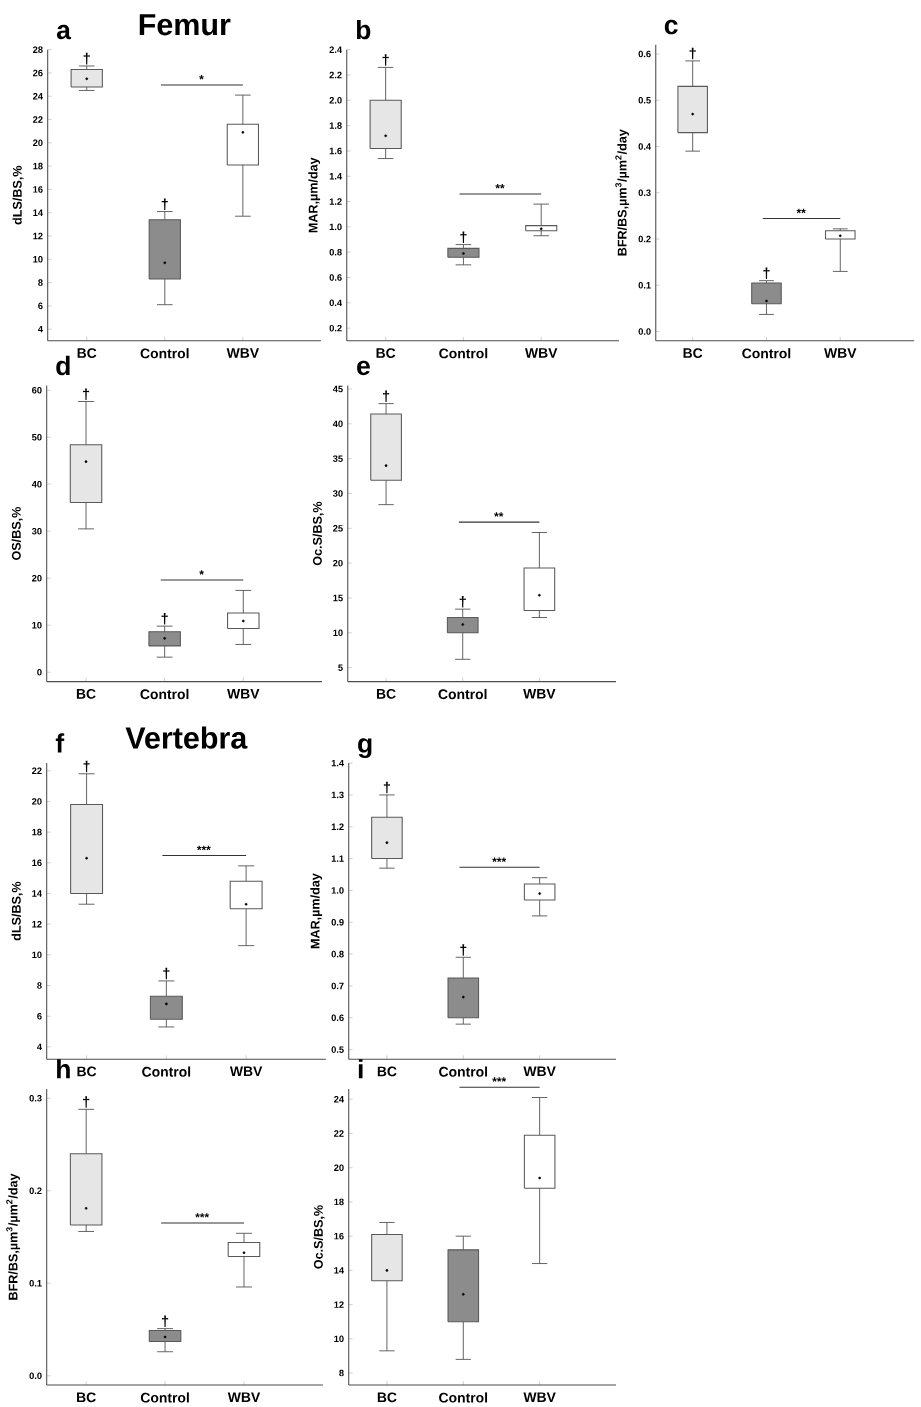 The image size is (921, 1407). I want to click on y-tick-label: 26, so click(37, 73).